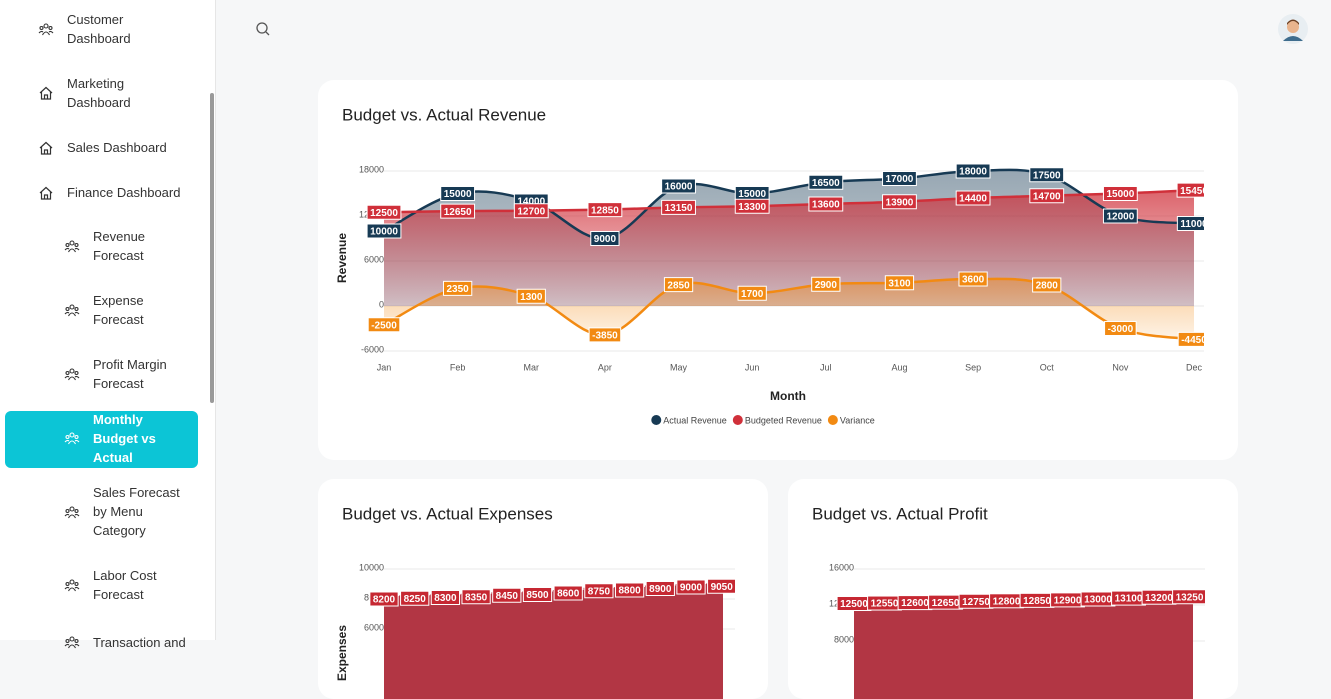 The height and width of the screenshot is (699, 1331). I want to click on nav-item: Profit Margin Forecast, so click(100, 374).